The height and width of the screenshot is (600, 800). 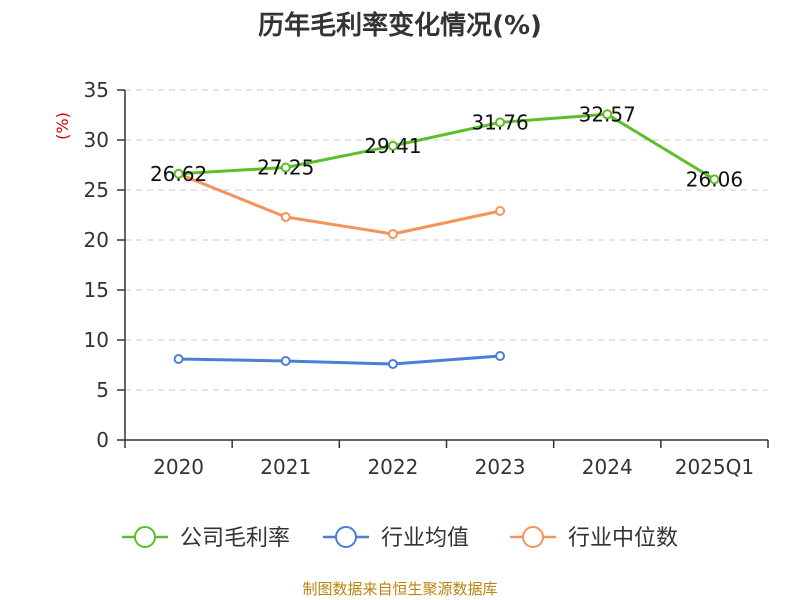 I want to click on legend-label-2: 行业中位数, so click(x=623, y=538).